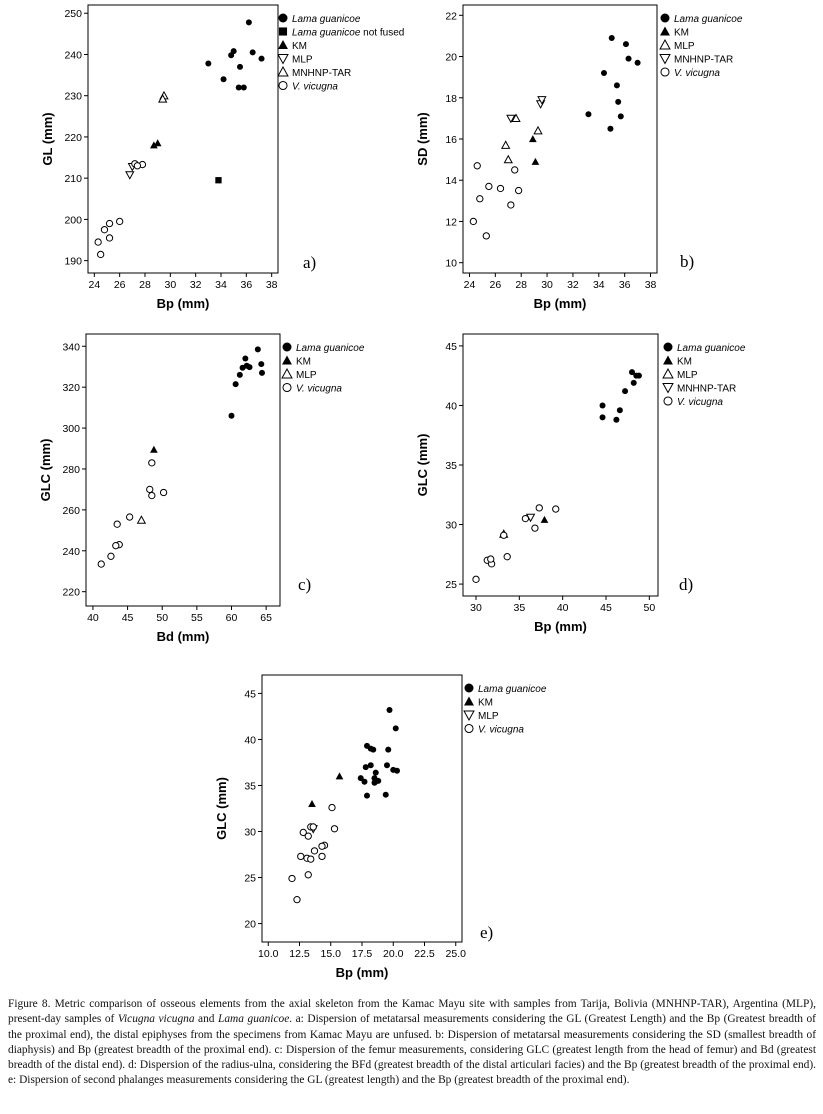 The image size is (823, 1114). I want to click on x-tick-label: 36, so click(625, 285).